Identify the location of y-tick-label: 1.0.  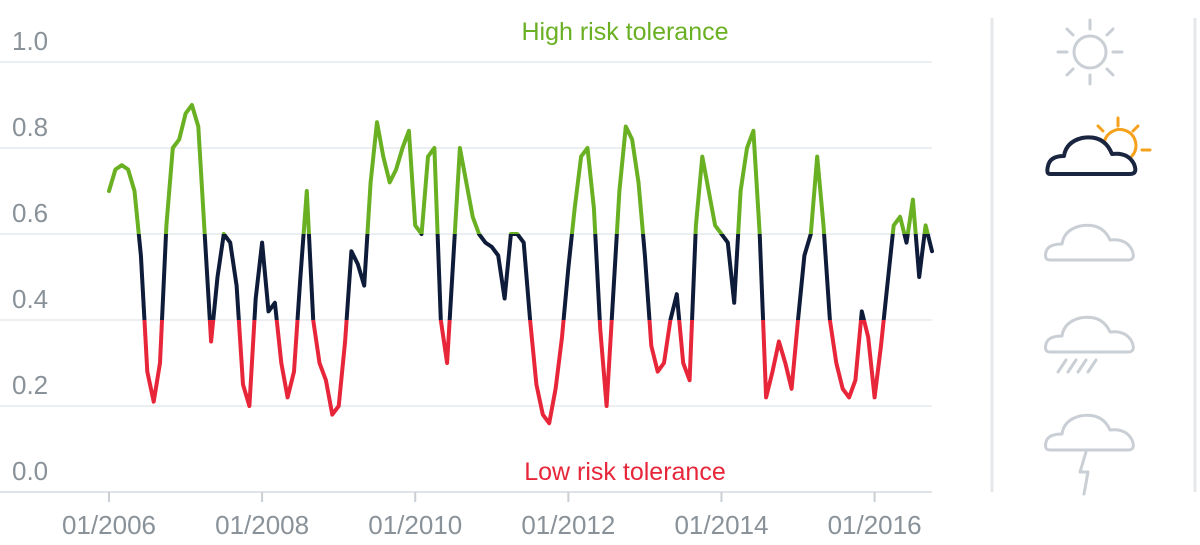
(30, 41).